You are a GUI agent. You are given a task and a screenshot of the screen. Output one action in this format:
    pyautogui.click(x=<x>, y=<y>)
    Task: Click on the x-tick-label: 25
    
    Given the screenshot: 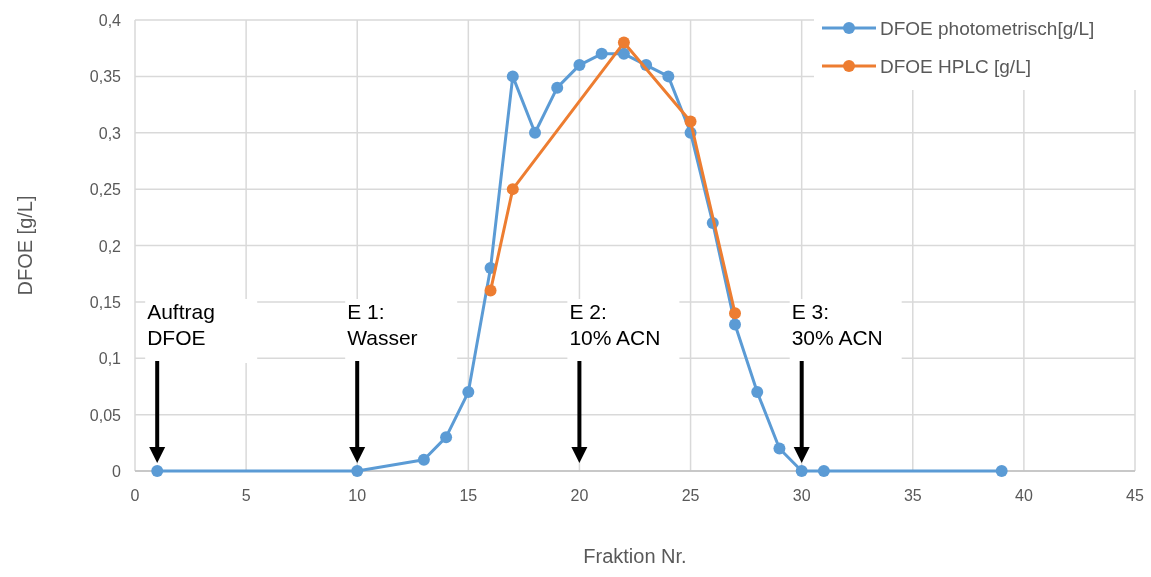 What is the action you would take?
    pyautogui.click(x=690, y=495)
    